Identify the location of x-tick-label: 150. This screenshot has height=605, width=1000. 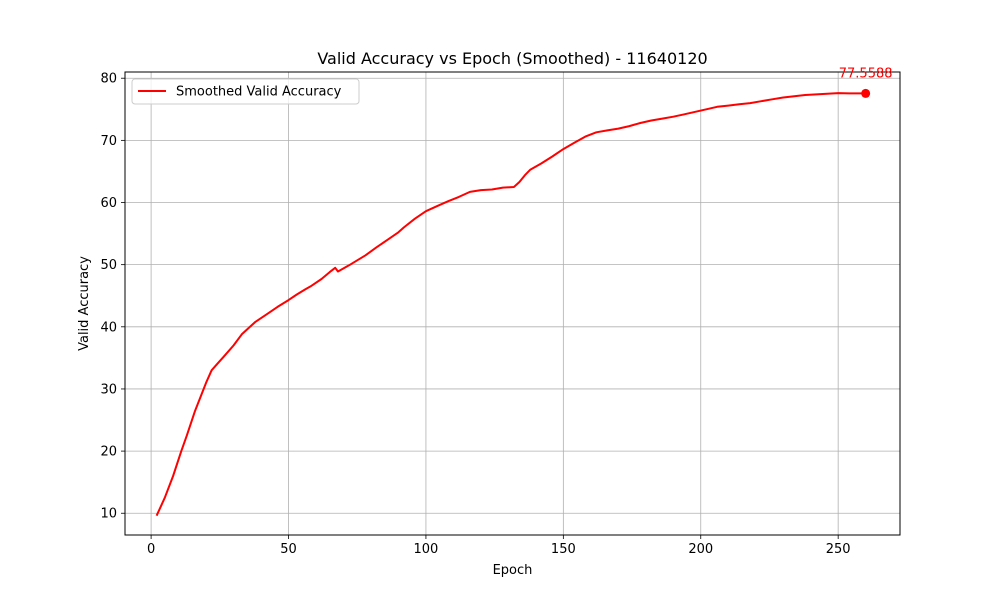
(563, 549).